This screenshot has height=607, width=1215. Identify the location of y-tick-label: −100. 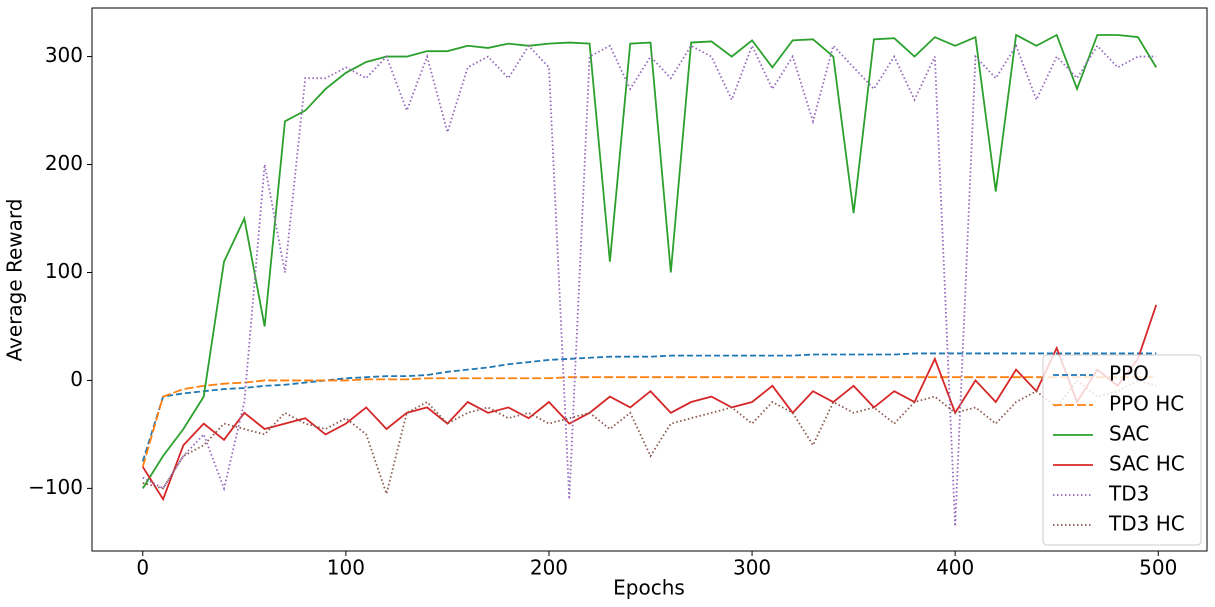
(55, 487).